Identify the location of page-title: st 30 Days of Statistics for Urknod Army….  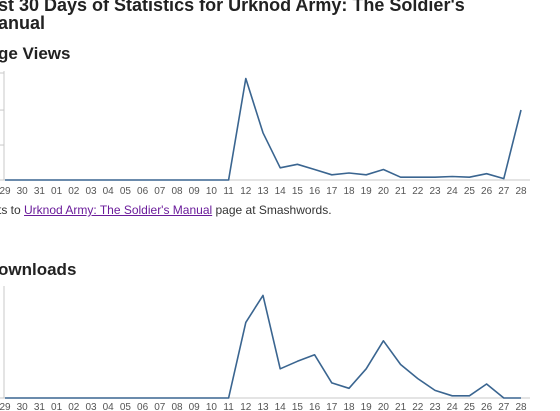
(279, 16).